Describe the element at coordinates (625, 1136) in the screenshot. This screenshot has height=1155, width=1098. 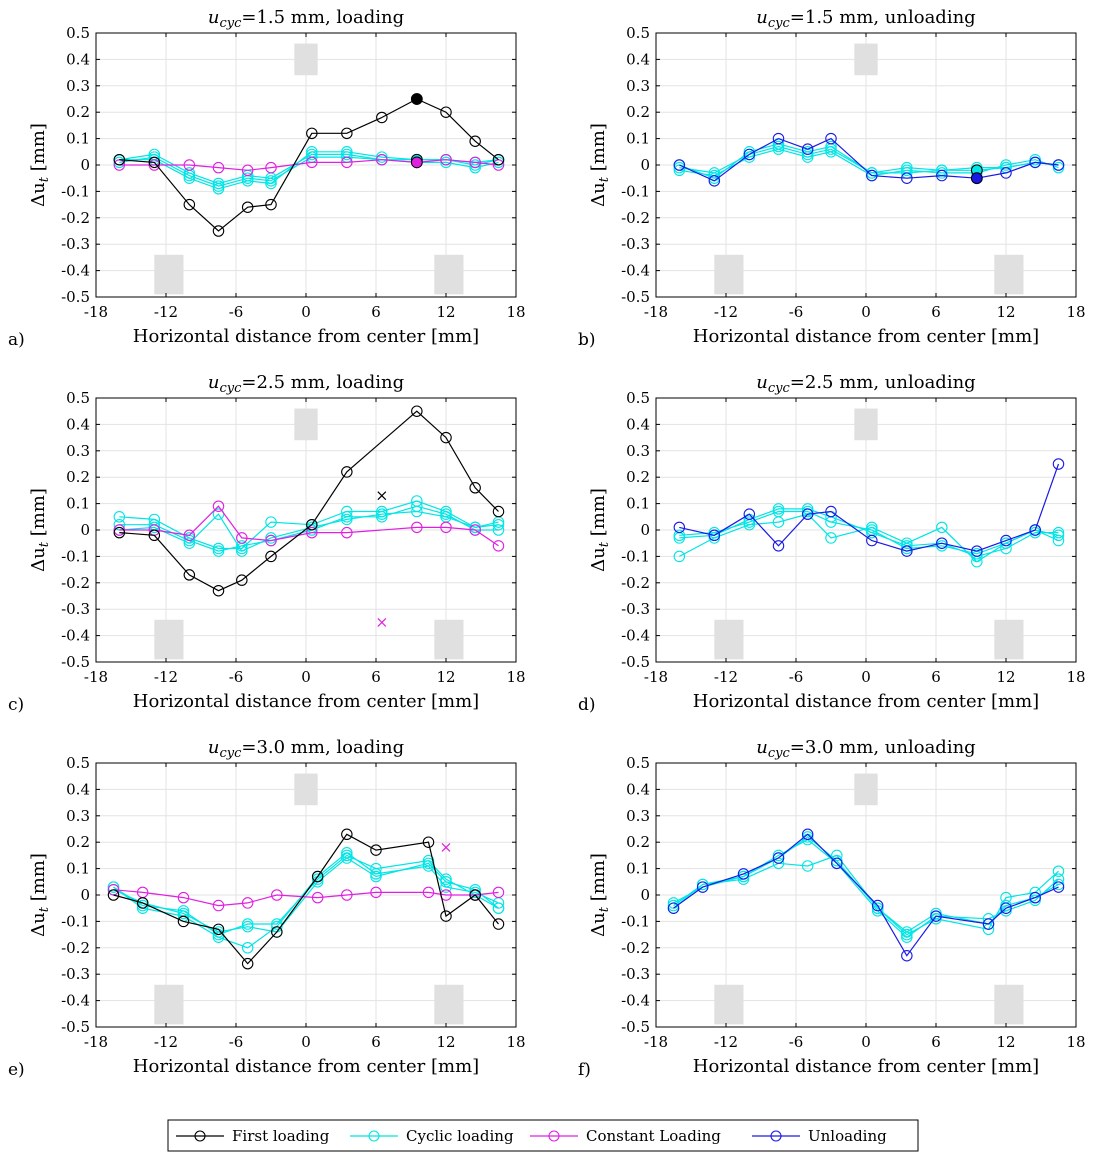
I see `legend-item-constant: Constant Loading` at that location.